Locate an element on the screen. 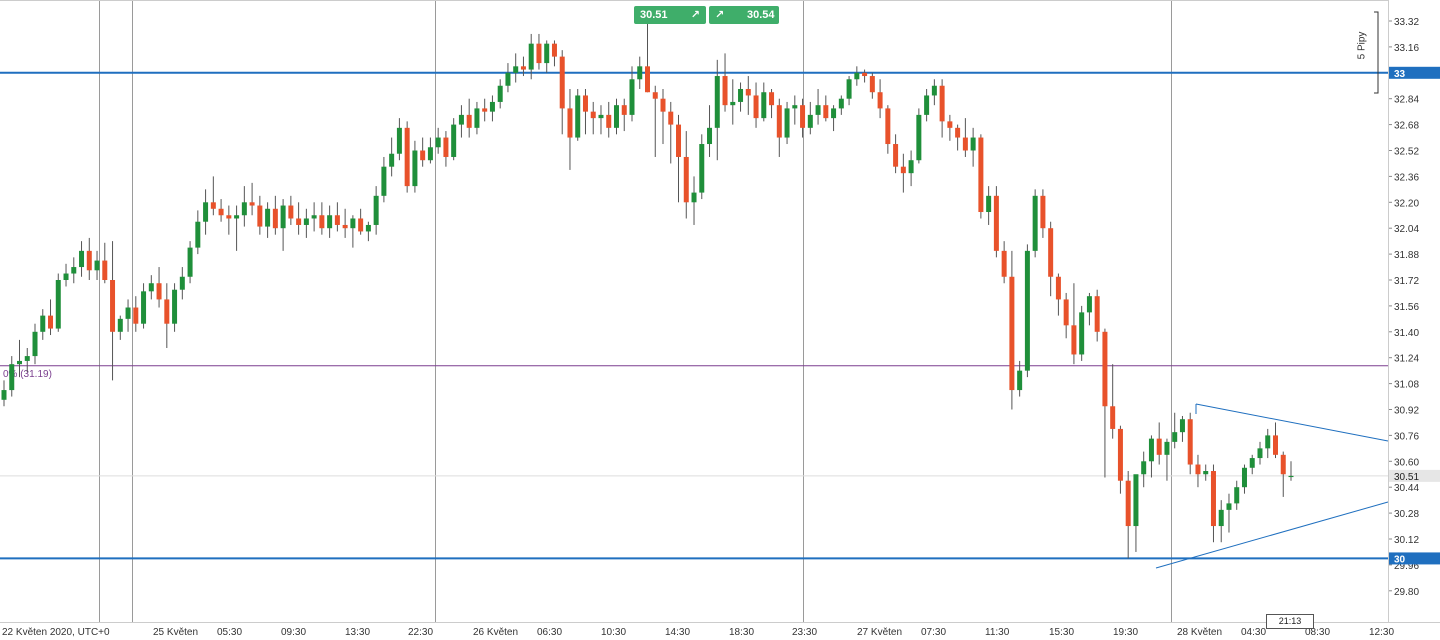 This screenshot has height=640, width=1440. buy-button: ↗ 30.54 is located at coordinates (744, 15).